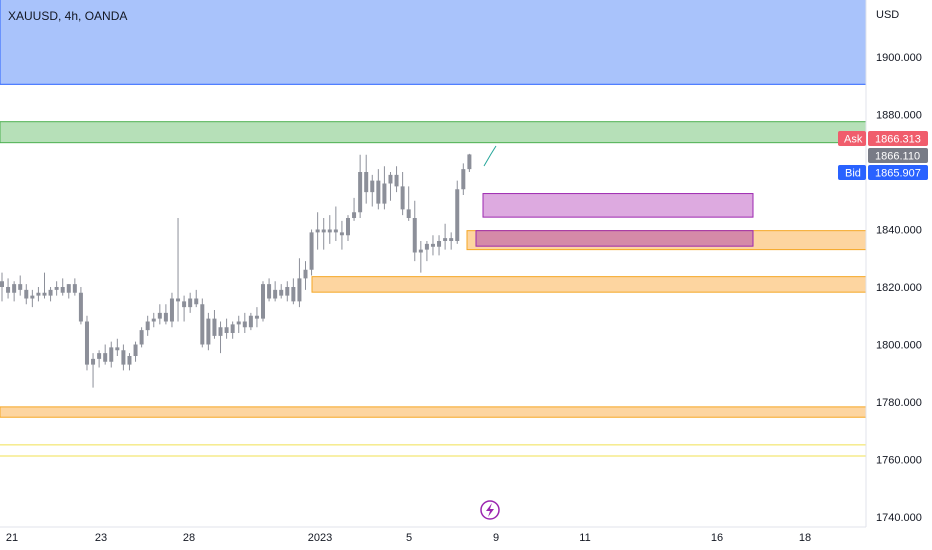  Describe the element at coordinates (899, 346) in the screenshot. I see `y-tick-label: 1800.000` at that location.